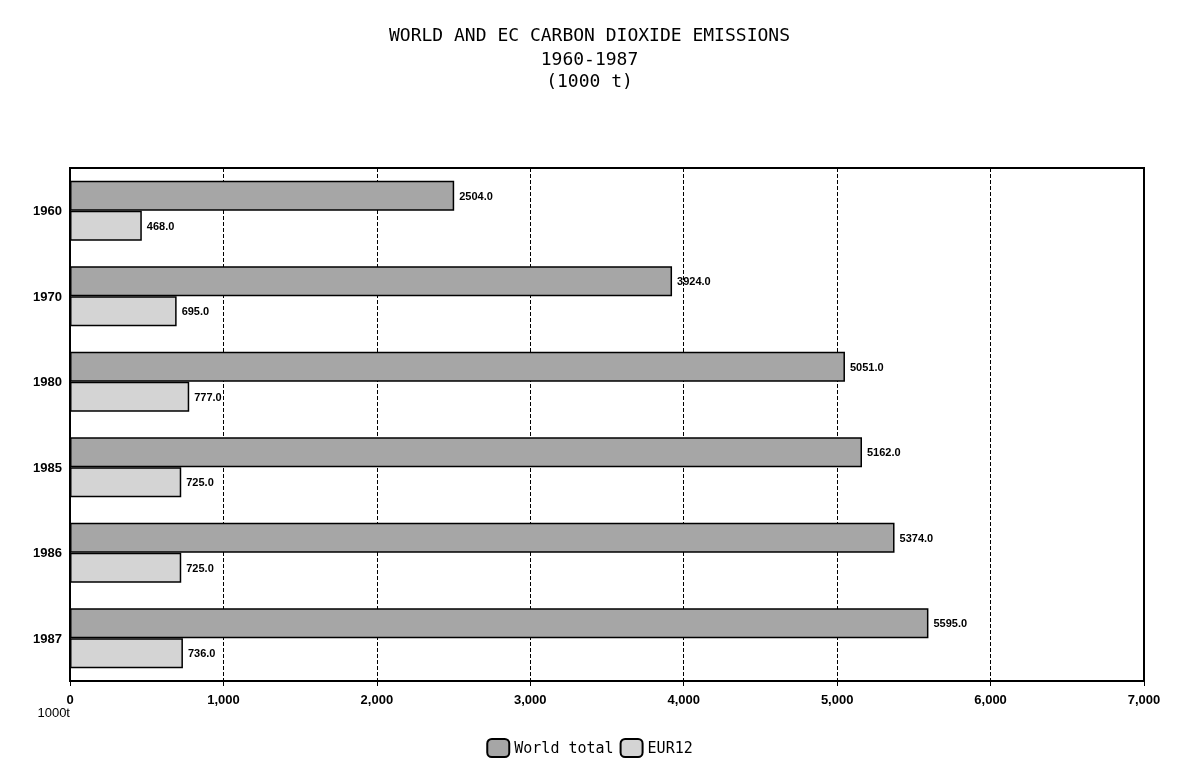  What do you see at coordinates (223, 699) in the screenshot?
I see `x-tick-label: 1,000` at bounding box center [223, 699].